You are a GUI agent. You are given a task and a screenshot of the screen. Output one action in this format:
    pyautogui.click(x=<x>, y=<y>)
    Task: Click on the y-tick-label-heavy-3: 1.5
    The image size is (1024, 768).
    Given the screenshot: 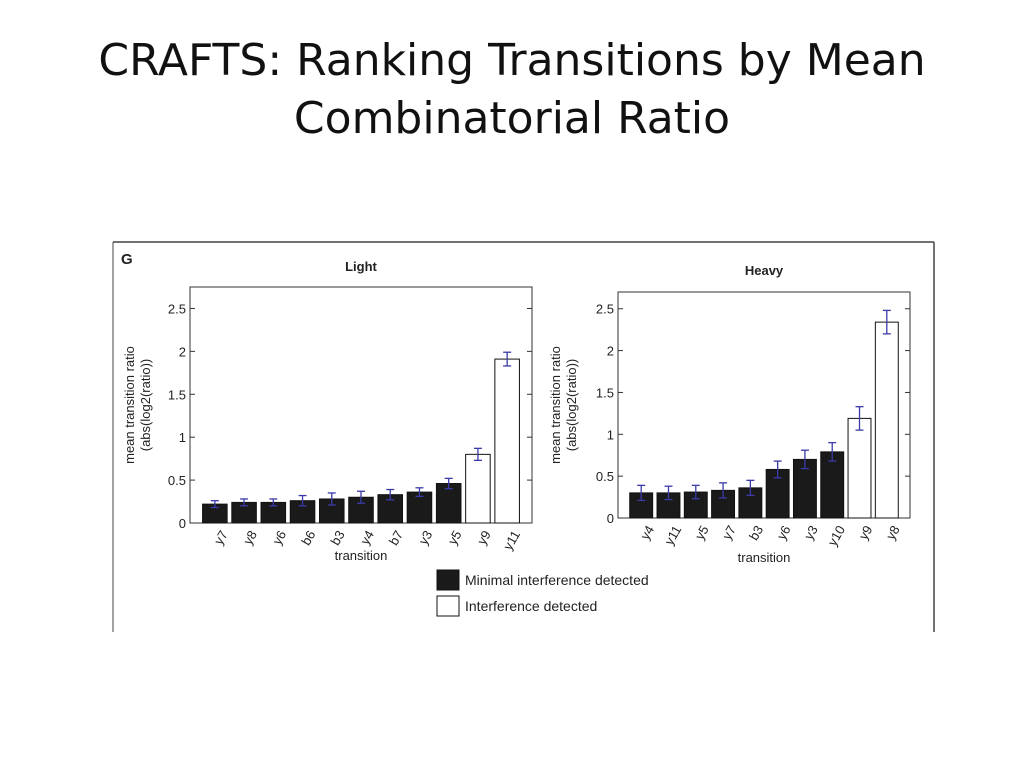 What is the action you would take?
    pyautogui.click(x=605, y=392)
    